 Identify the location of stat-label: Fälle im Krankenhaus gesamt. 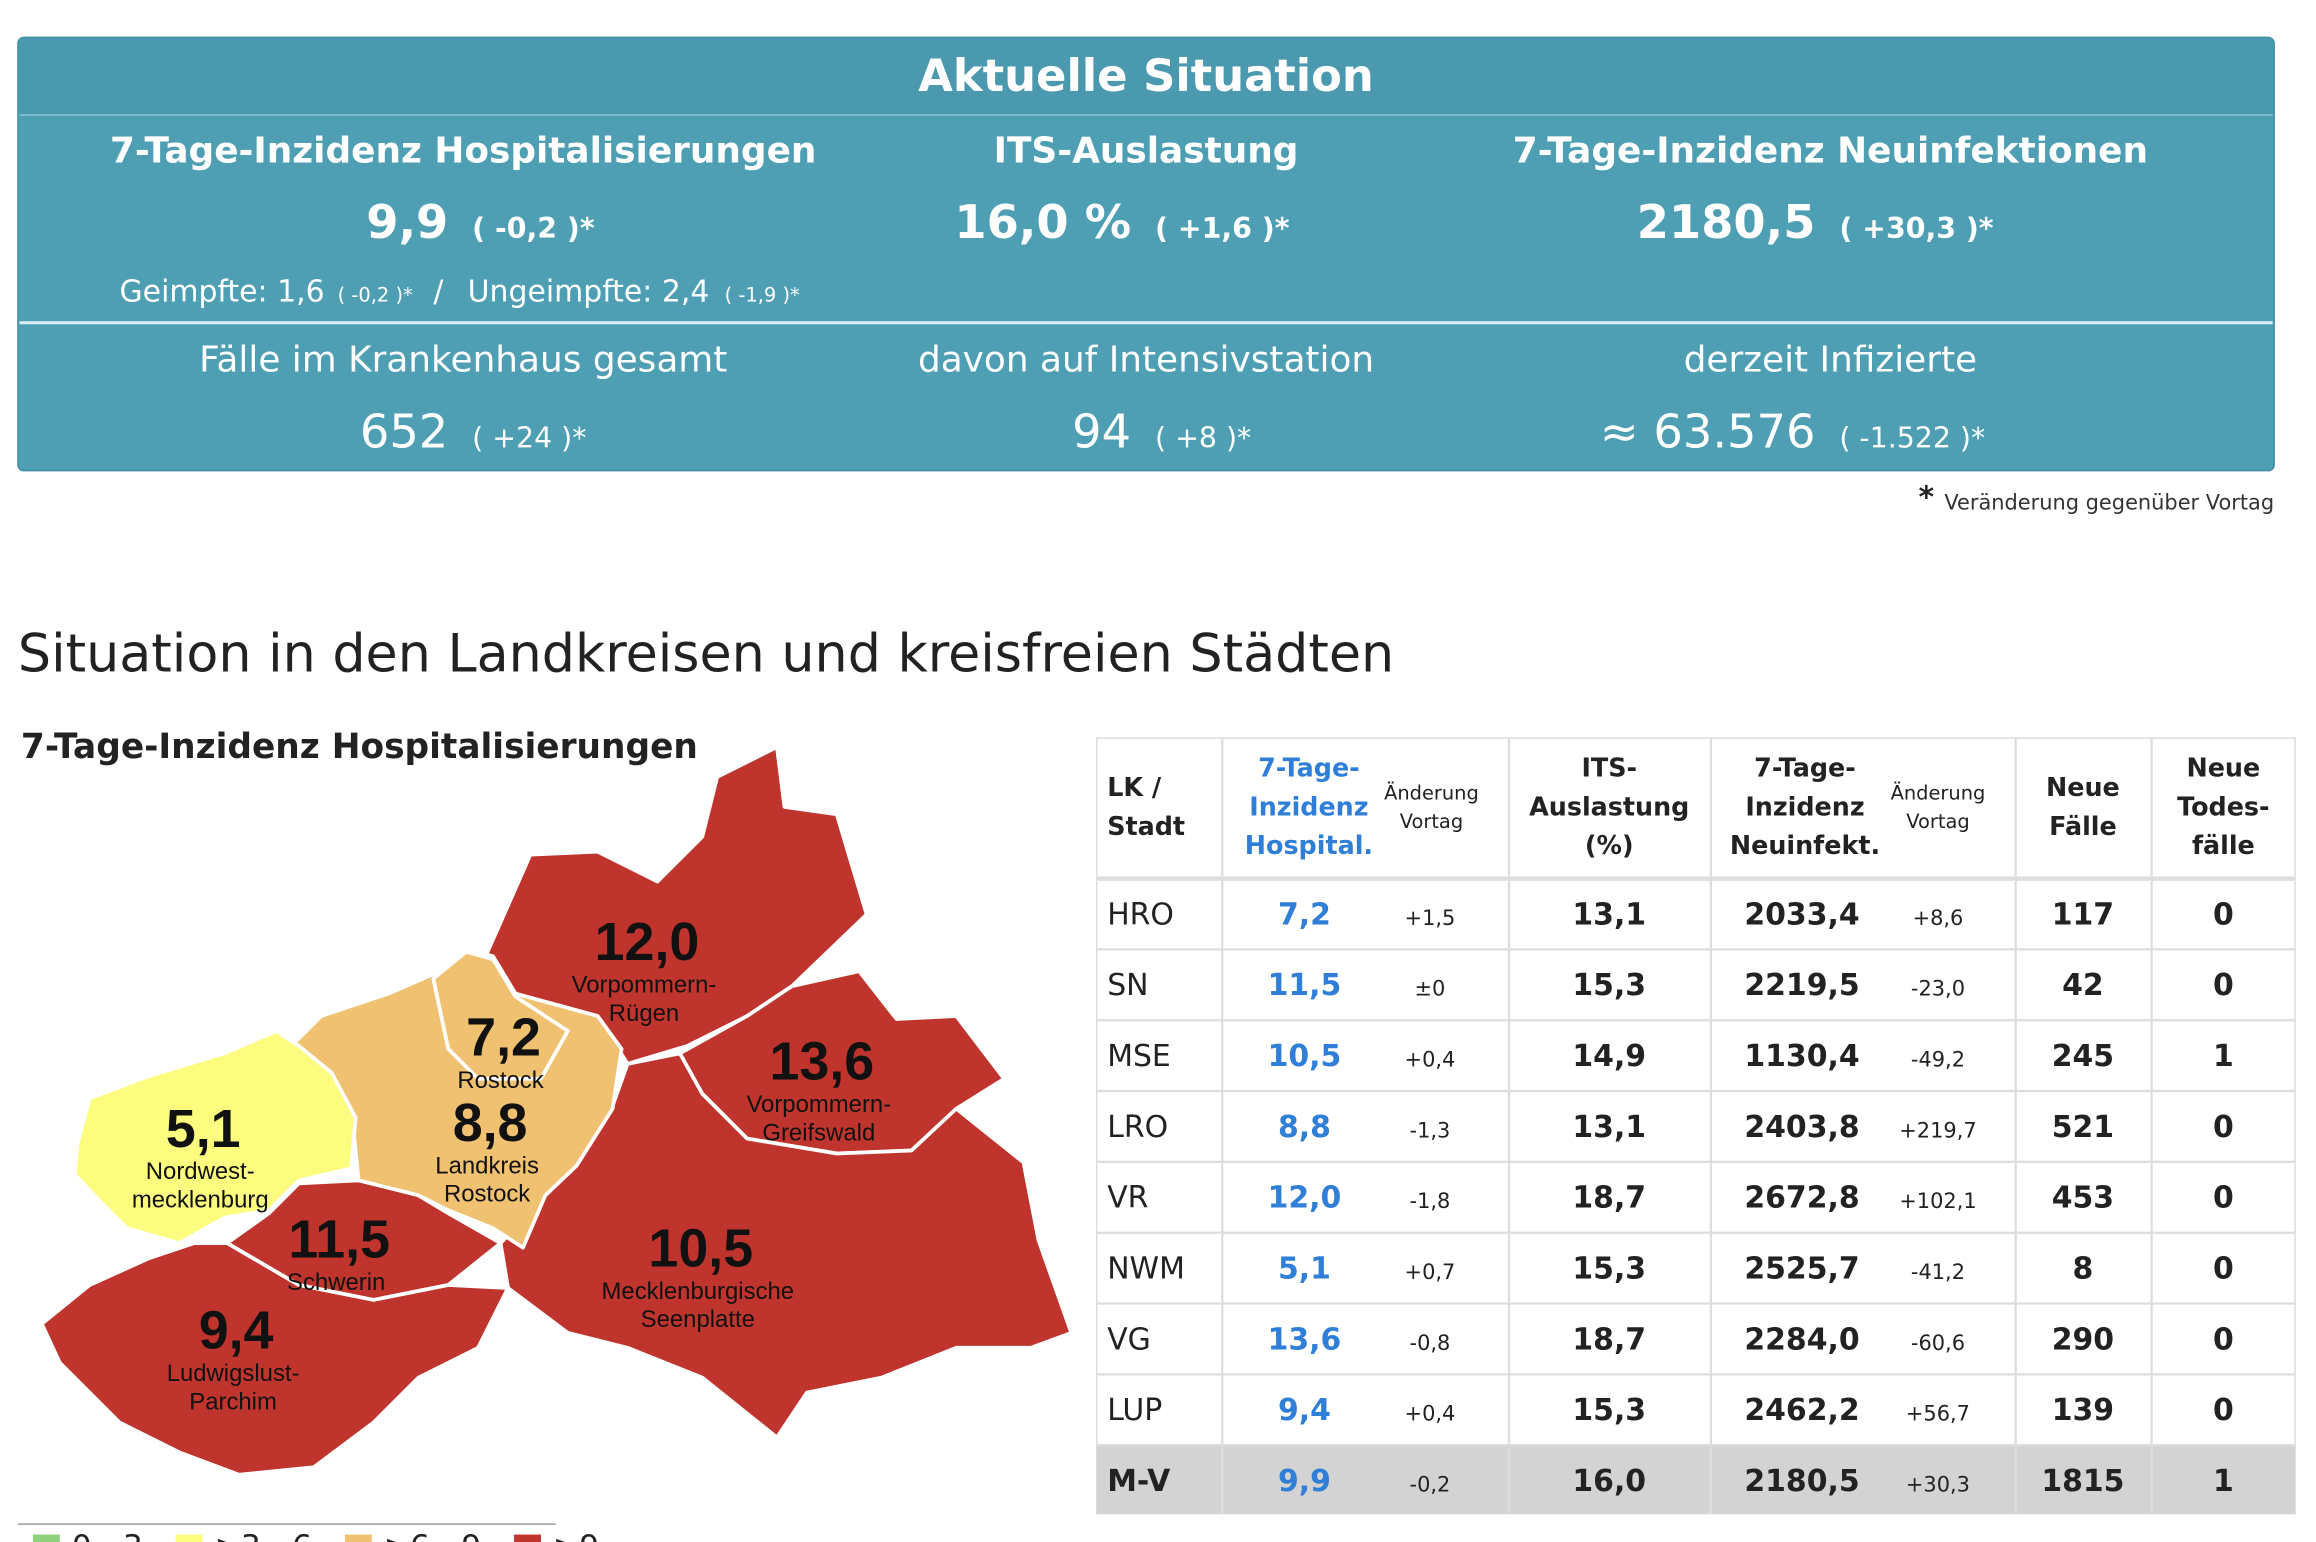
(463, 360).